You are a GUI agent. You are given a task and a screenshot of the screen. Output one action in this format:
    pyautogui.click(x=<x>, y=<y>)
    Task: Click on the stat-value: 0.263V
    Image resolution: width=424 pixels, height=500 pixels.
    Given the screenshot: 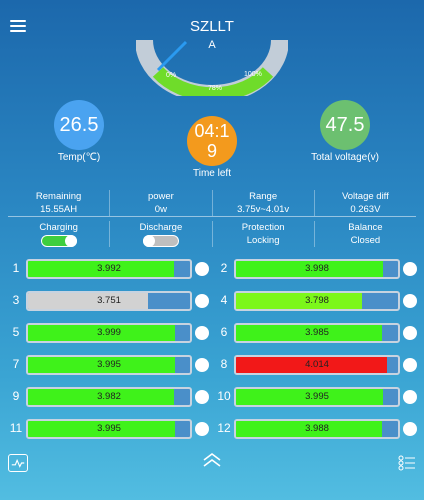 What is the action you would take?
    pyautogui.click(x=365, y=209)
    